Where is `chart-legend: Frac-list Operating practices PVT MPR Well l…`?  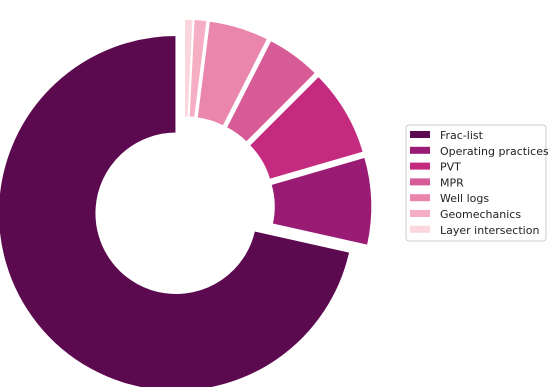 chart-legend: Frac-list Operating practices PVT MPR Well l… is located at coordinates (476, 183).